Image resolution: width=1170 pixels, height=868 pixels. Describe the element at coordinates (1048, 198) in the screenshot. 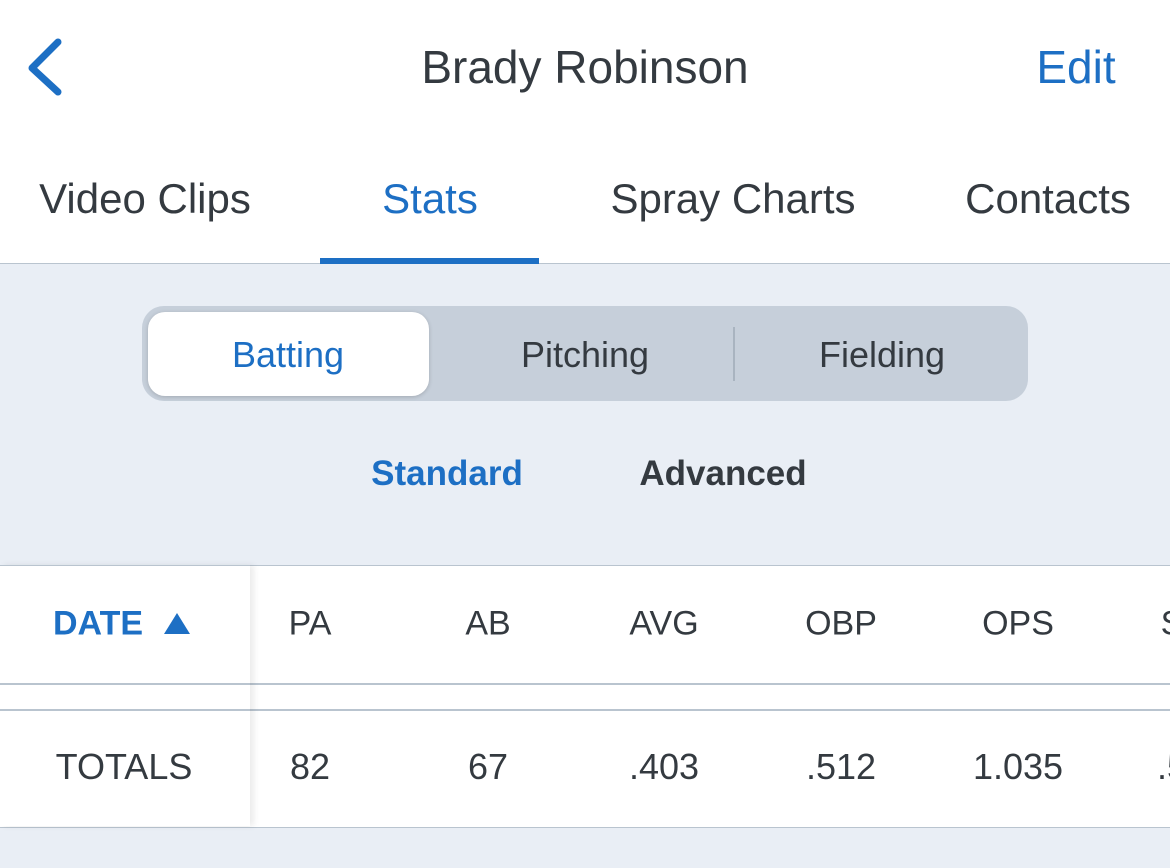

I see `tab: Contacts` at that location.